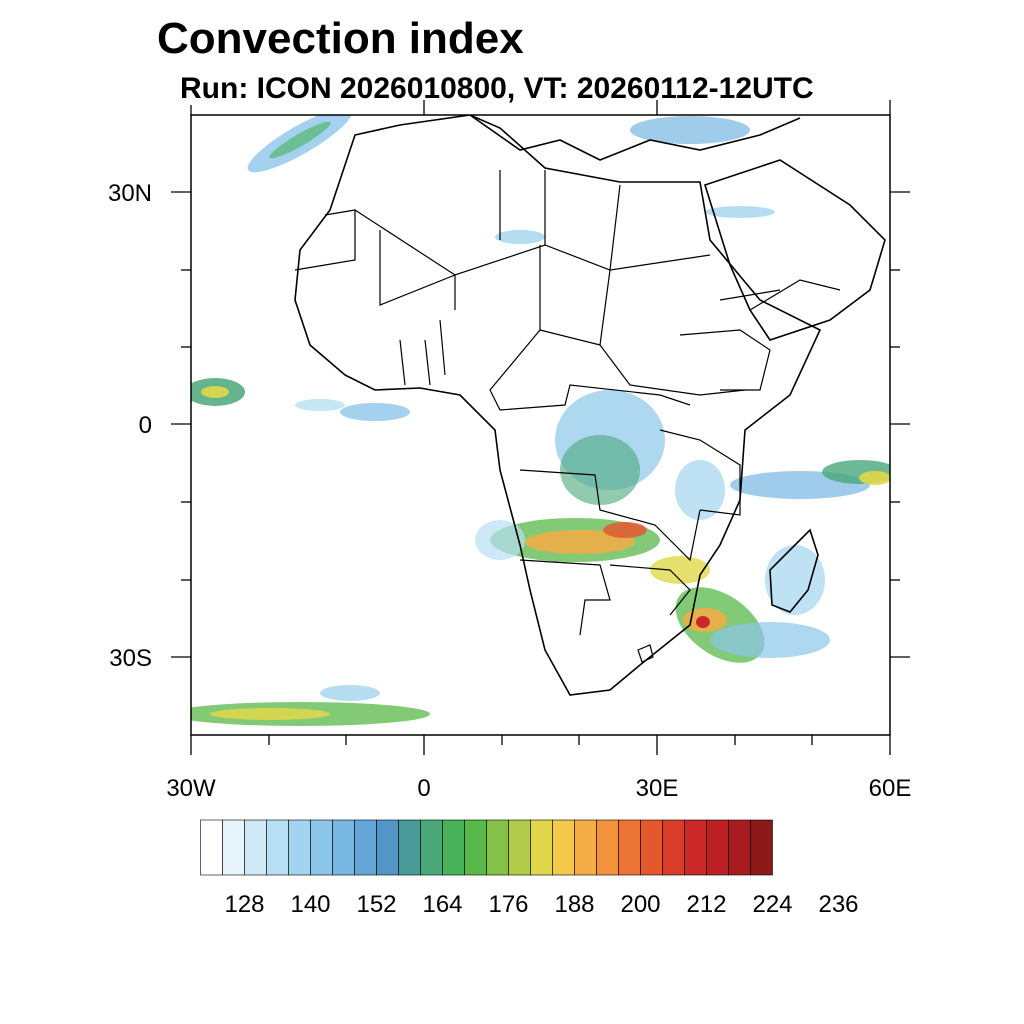 This screenshot has width=1024, height=1024. What do you see at coordinates (310, 904) in the screenshot?
I see `colorbar-tick-label: 140` at bounding box center [310, 904].